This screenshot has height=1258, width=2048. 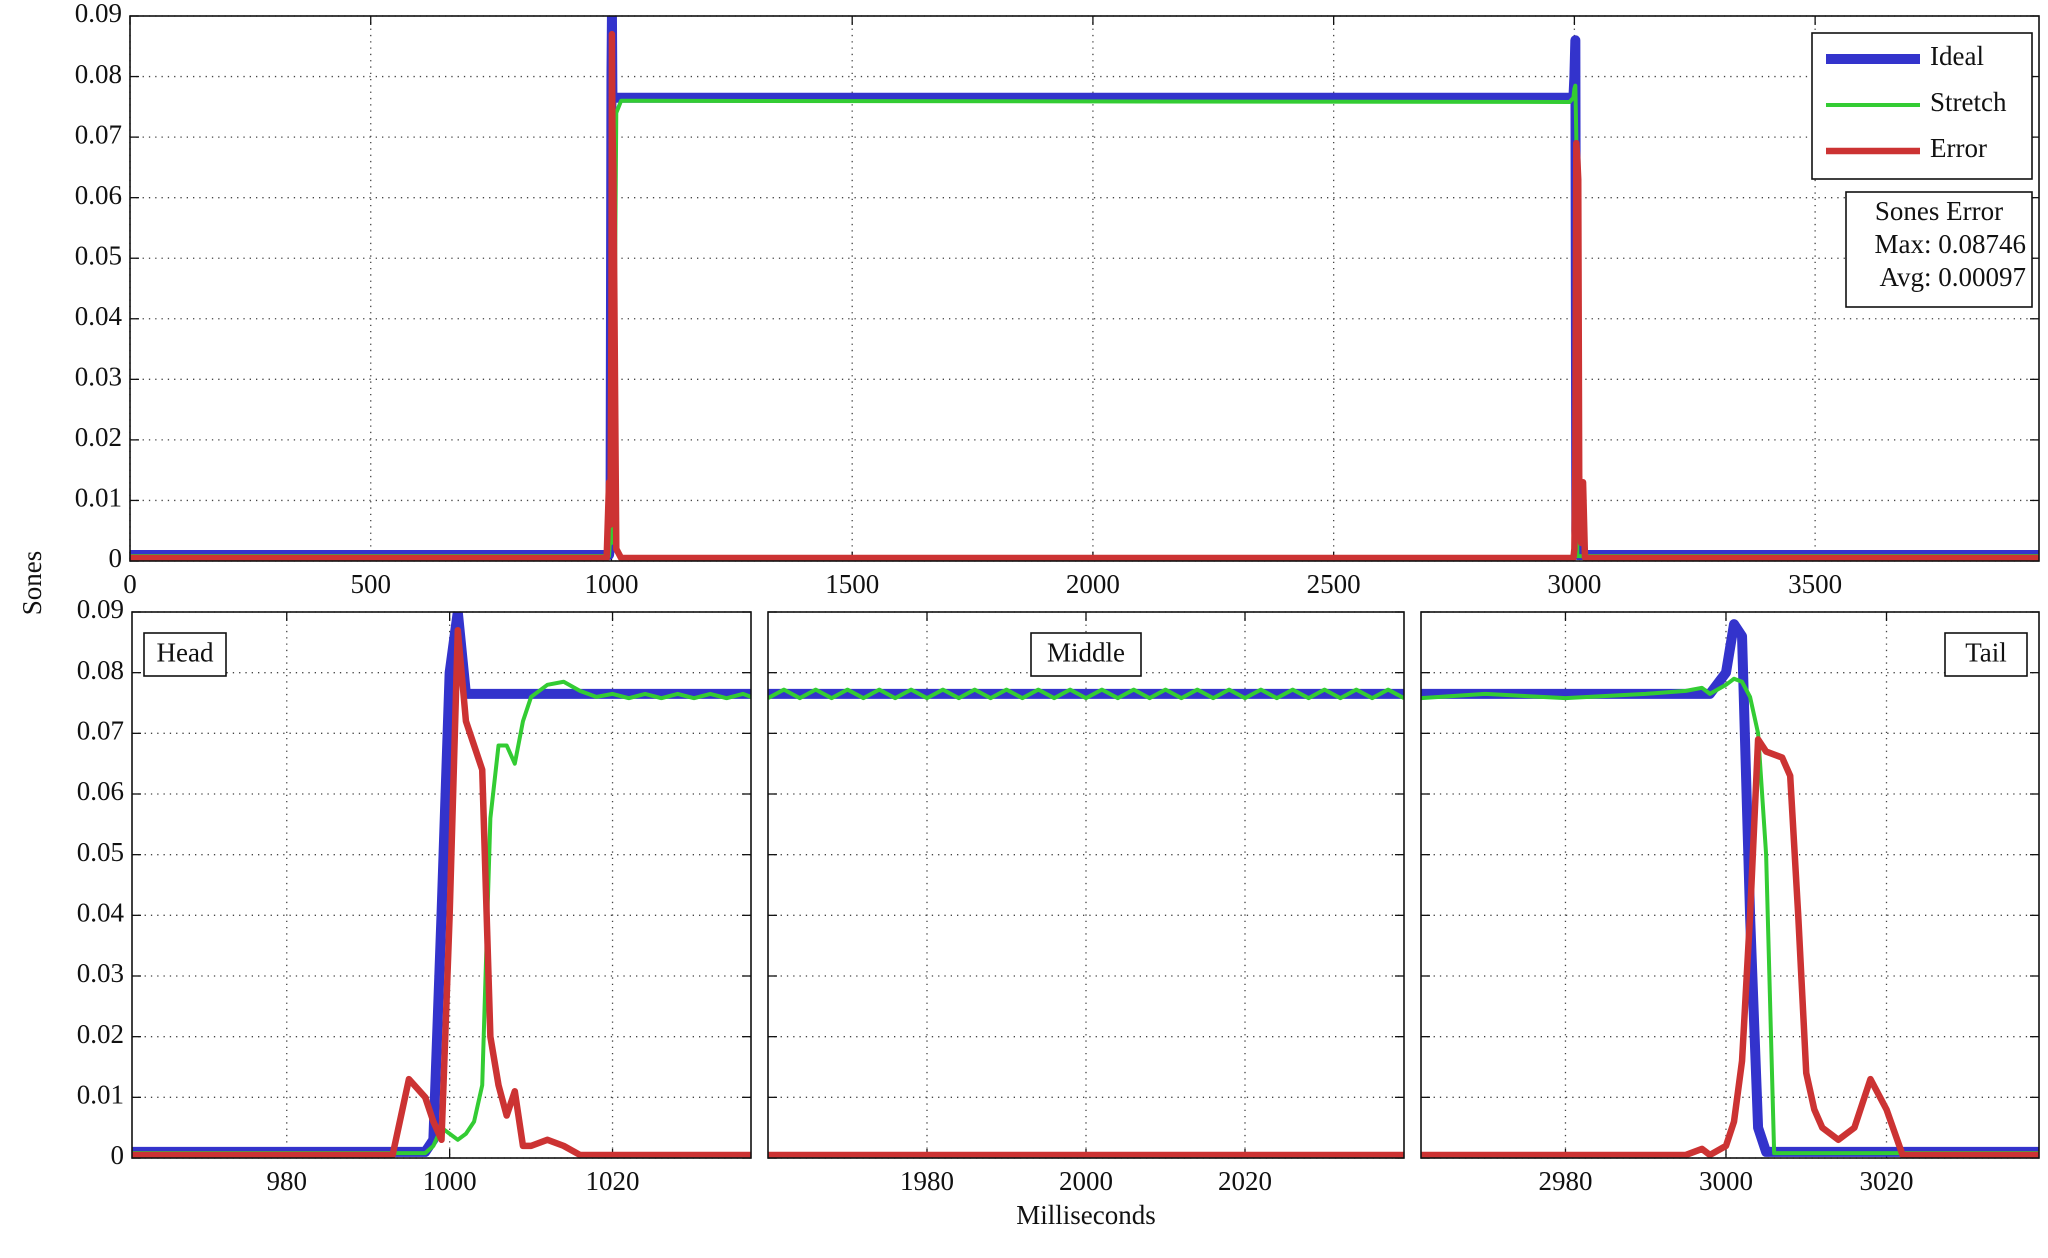 I want to click on annotation-text: Avg: 0.00097, so click(x=1953, y=277).